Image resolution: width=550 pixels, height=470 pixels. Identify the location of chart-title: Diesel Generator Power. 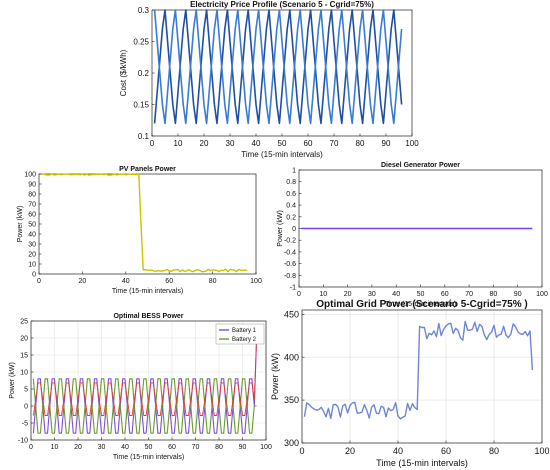
(420, 165).